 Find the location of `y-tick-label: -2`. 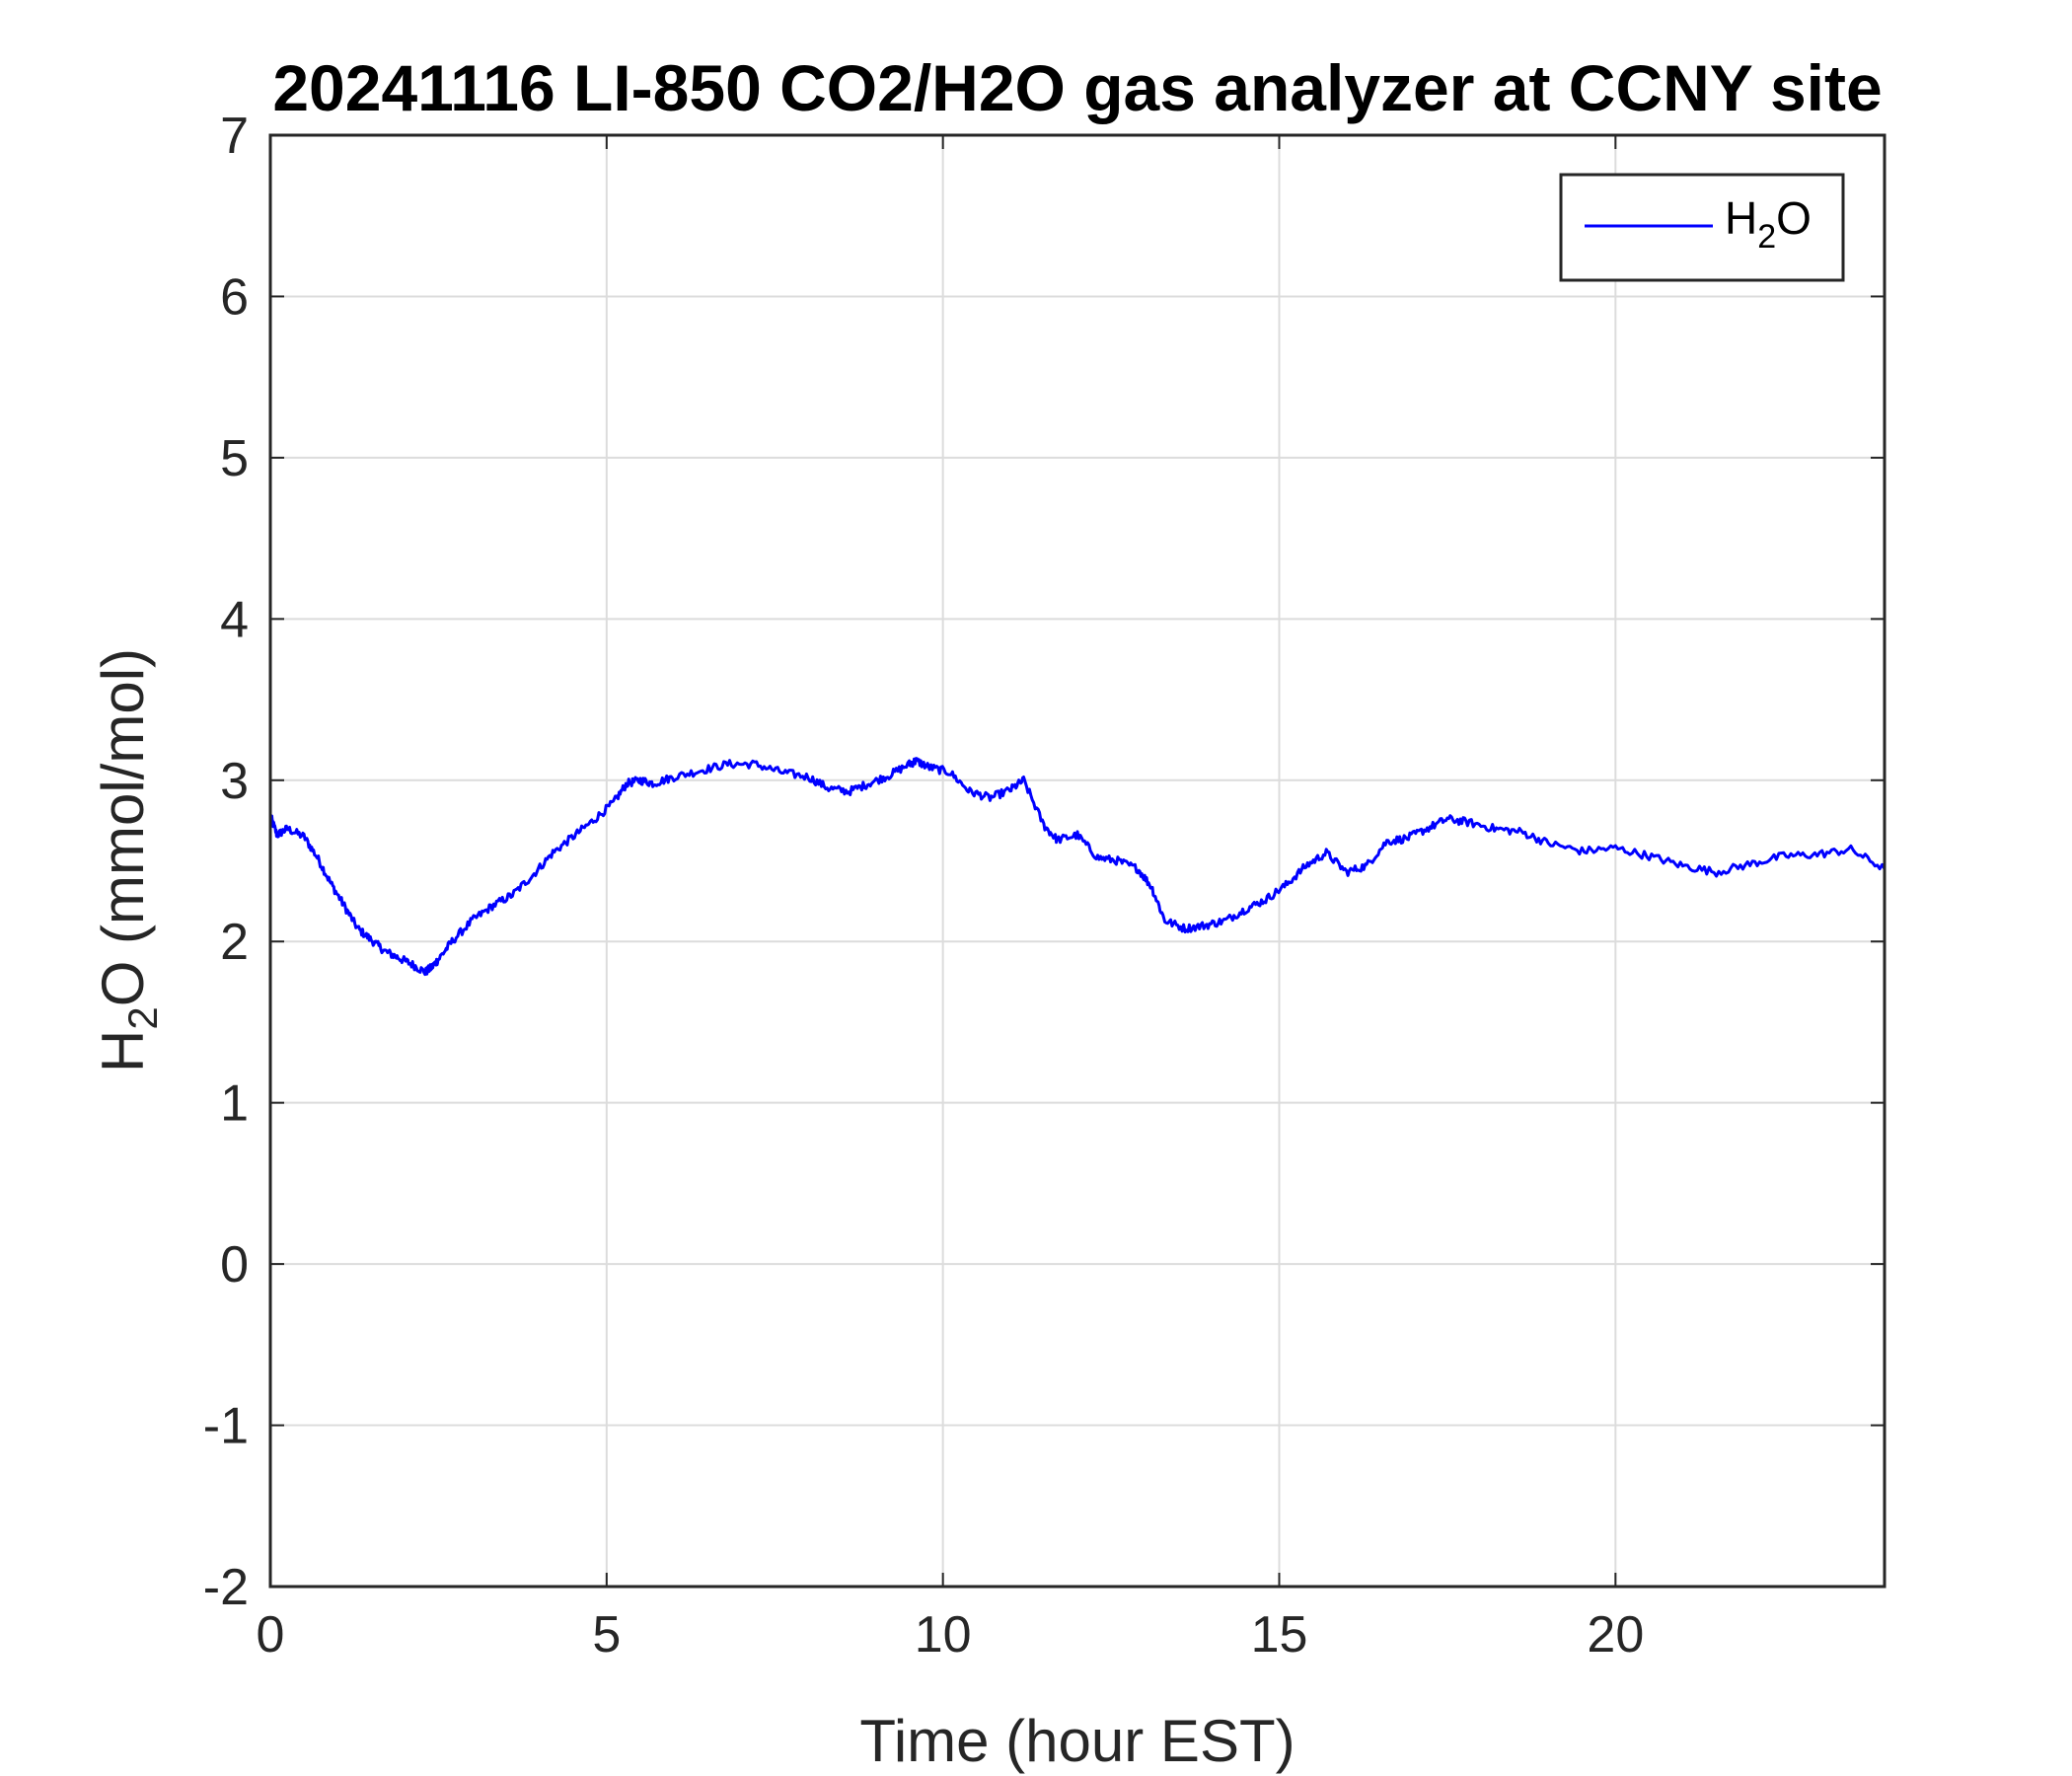

y-tick-label: -2 is located at coordinates (226, 1588).